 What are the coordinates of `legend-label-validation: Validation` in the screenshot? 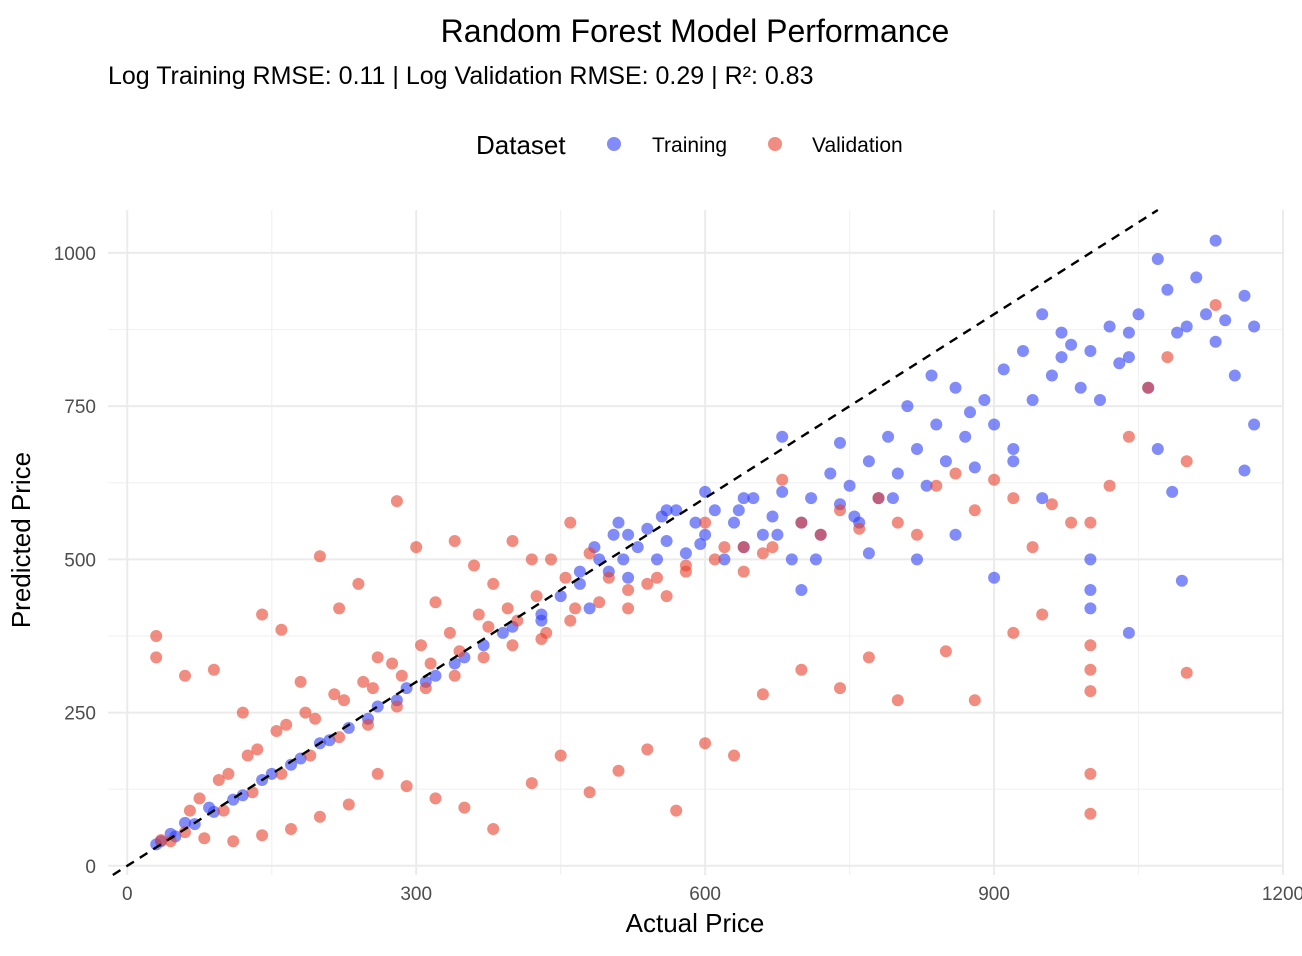 It's located at (857, 145).